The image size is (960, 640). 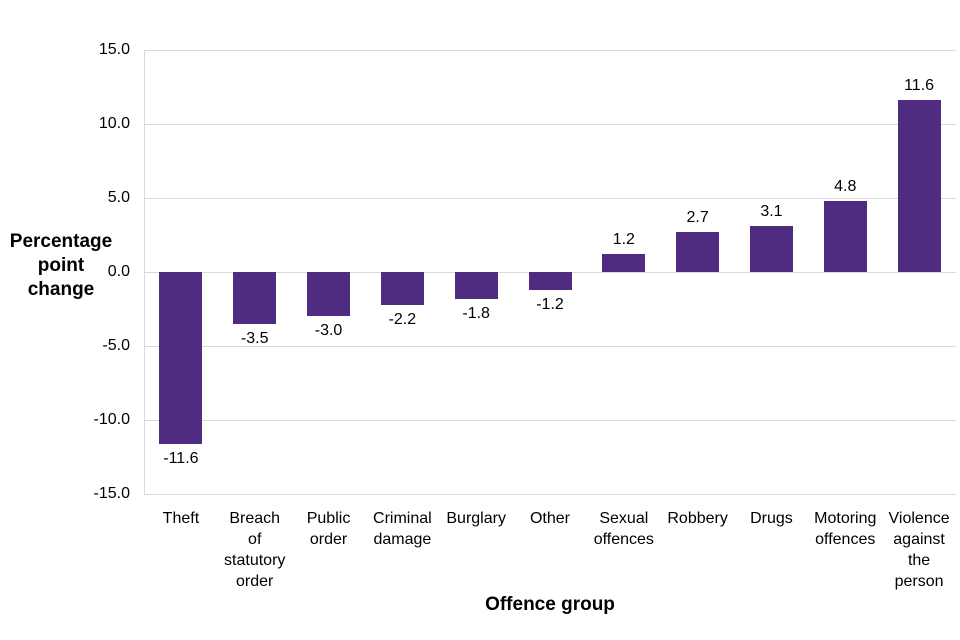 I want to click on y-tick-label: 0.0, so click(x=118, y=271).